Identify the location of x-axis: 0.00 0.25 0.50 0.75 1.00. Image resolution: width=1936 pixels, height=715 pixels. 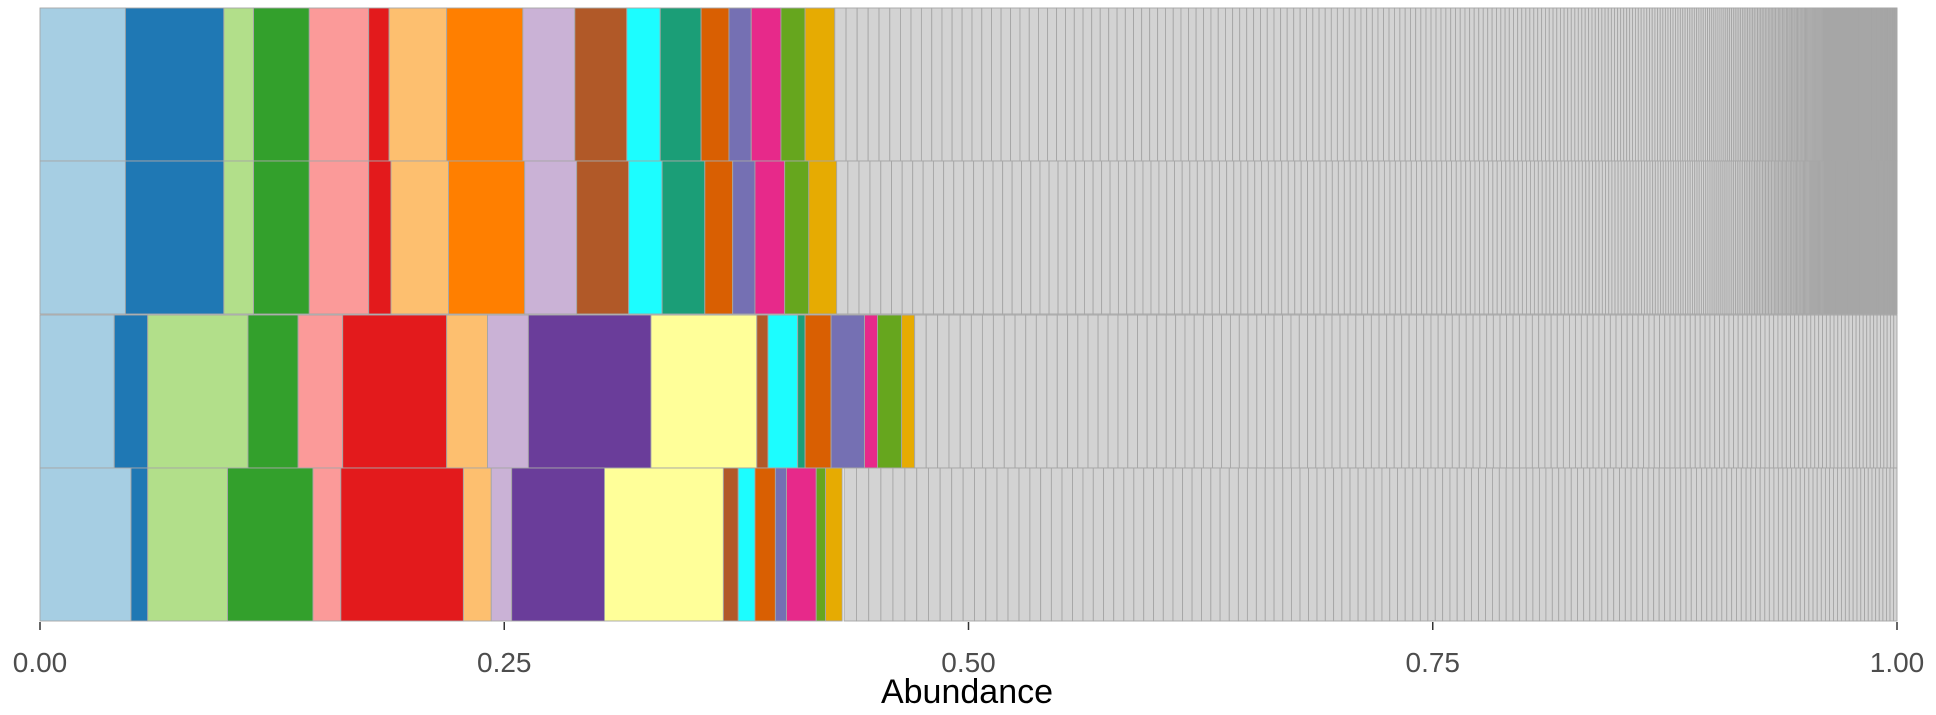
(969, 650).